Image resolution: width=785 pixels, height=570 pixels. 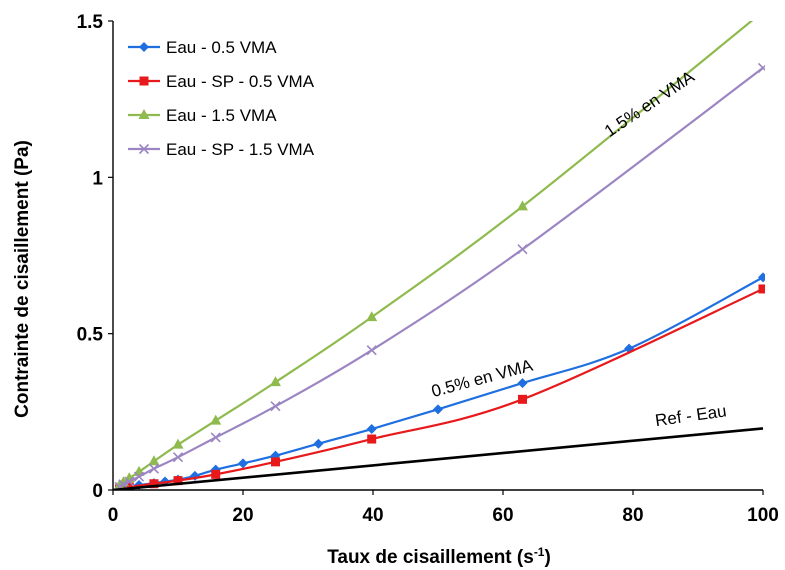 What do you see at coordinates (240, 149) in the screenshot?
I see `legend-label: Eau - SP - 1.5 VMA` at bounding box center [240, 149].